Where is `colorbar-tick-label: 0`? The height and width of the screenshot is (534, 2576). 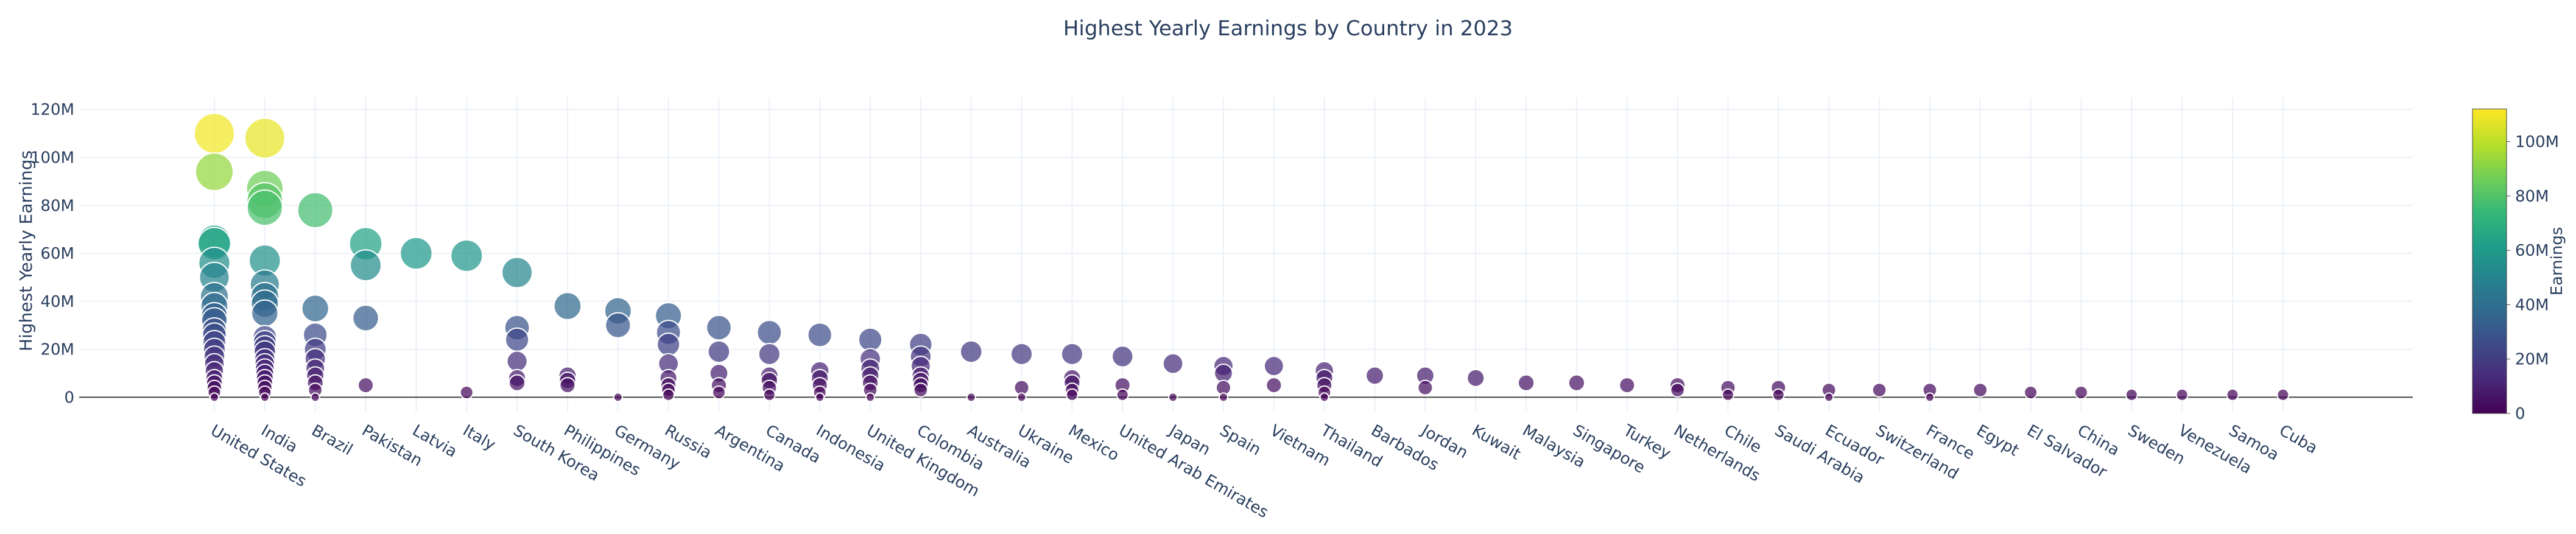 colorbar-tick-label: 0 is located at coordinates (2520, 414).